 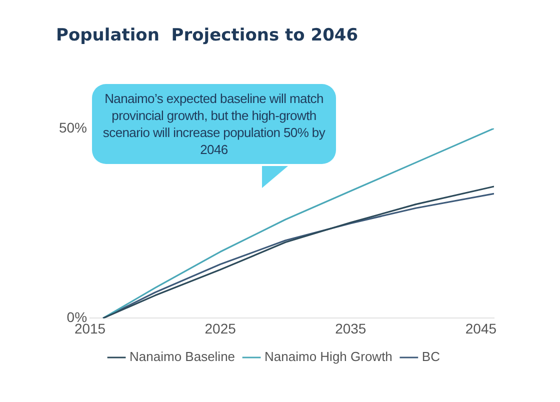 What do you see at coordinates (350, 328) in the screenshot?
I see `x-tick-label: 2035` at bounding box center [350, 328].